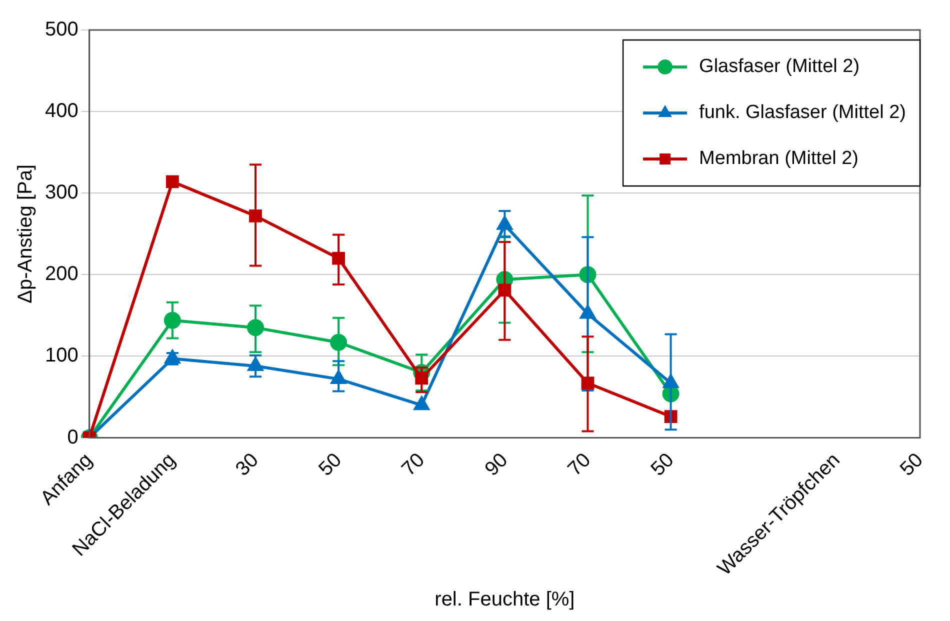 Image resolution: width=950 pixels, height=621 pixels. What do you see at coordinates (504, 599) in the screenshot?
I see `x-axis-title: rel. Feuchte [%]` at bounding box center [504, 599].